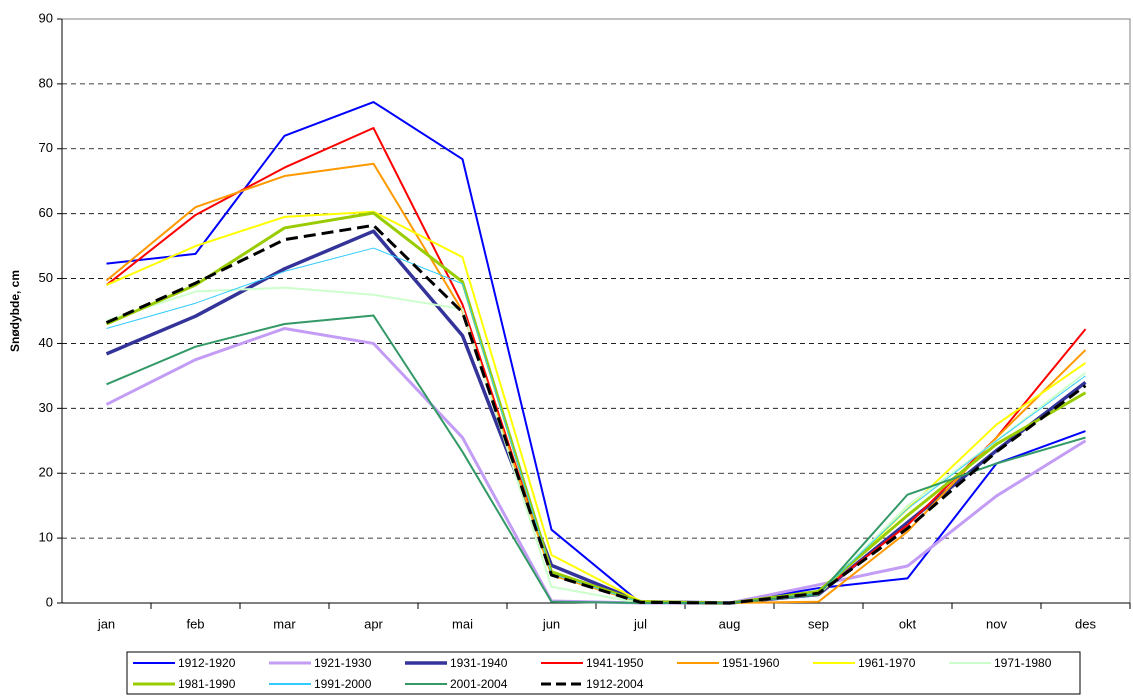 This screenshot has width=1133, height=700. What do you see at coordinates (49, 601) in the screenshot?
I see `y-tick-label: 0` at bounding box center [49, 601].